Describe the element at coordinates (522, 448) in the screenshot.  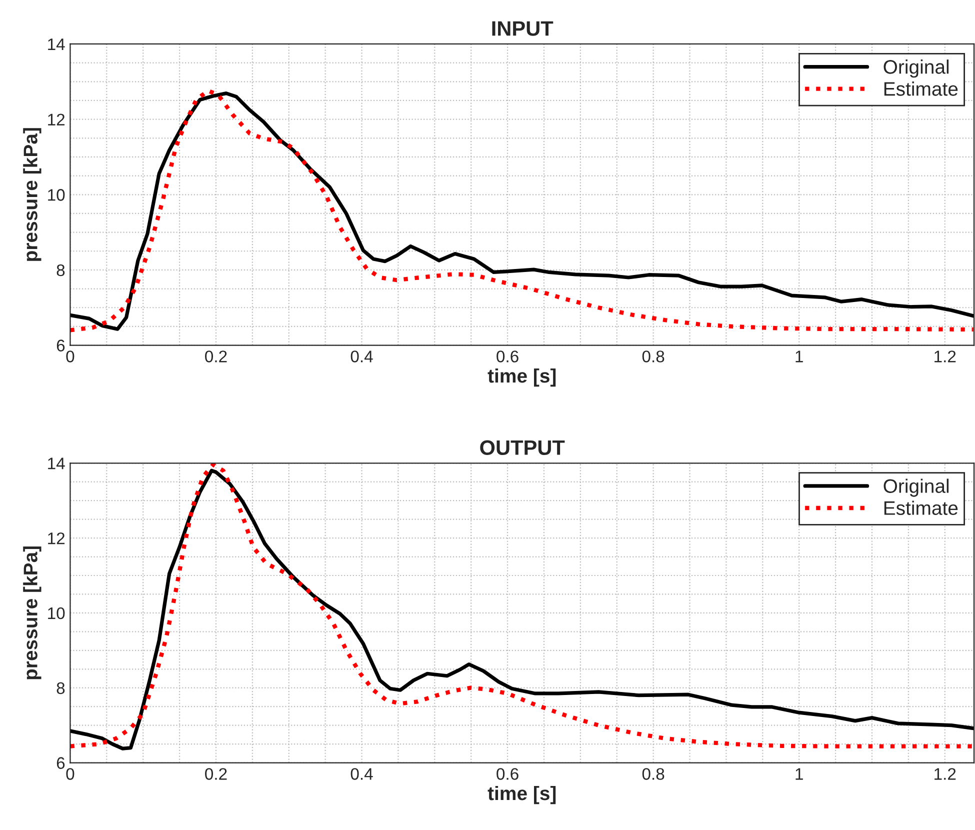
I see `chart-title: OUTPUT` at that location.